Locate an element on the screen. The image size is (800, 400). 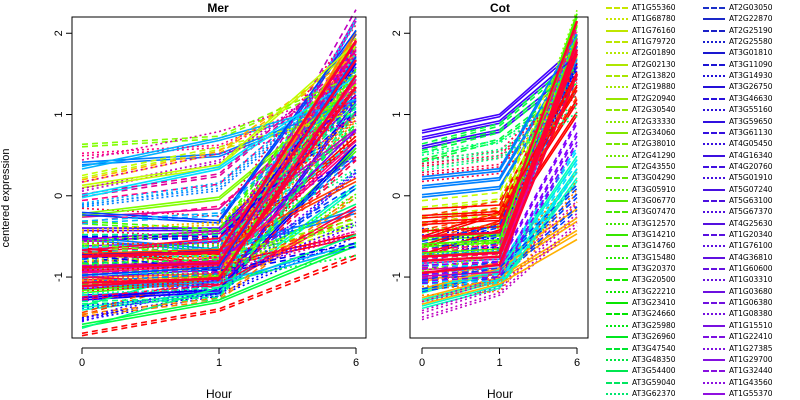
x-tick-label: 6 is located at coordinates (356, 363).